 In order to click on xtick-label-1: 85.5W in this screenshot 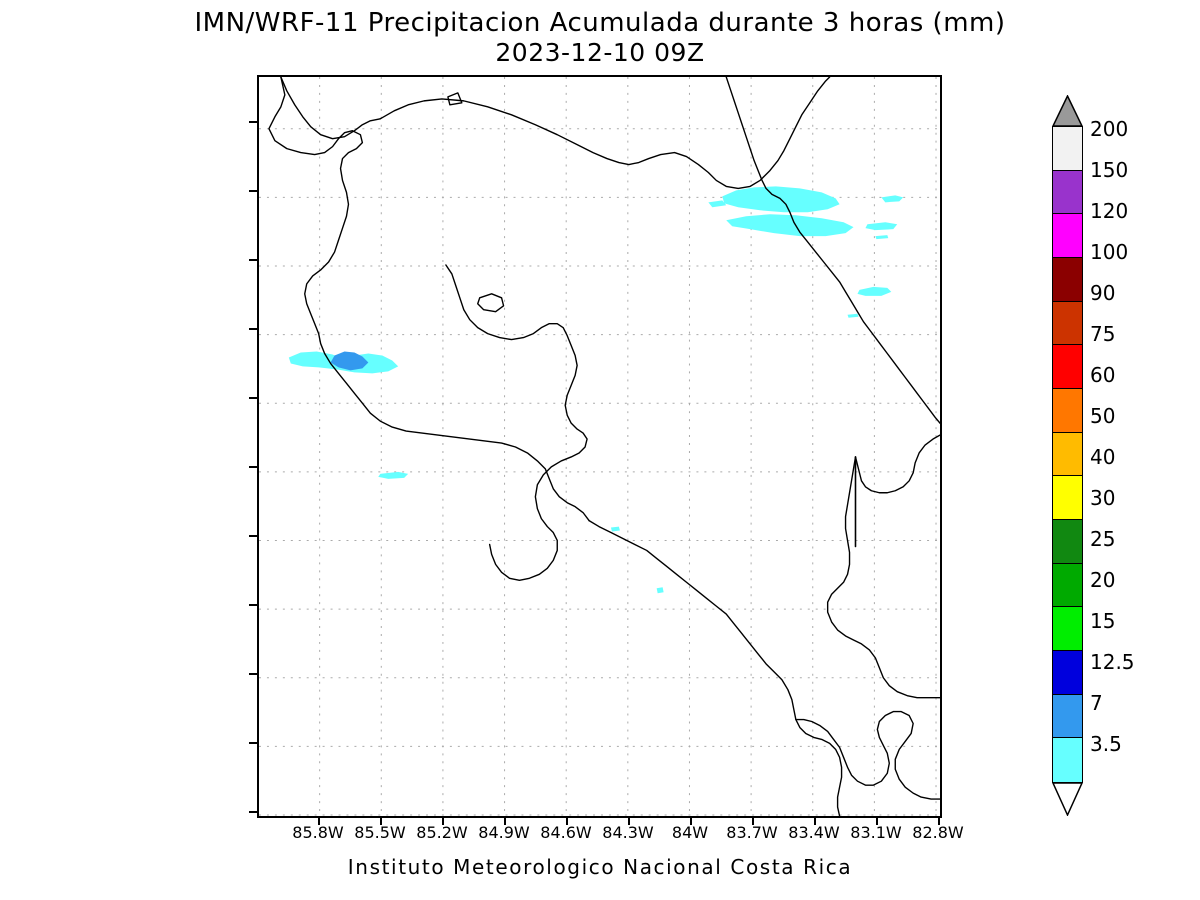, I will do `click(380, 832)`.